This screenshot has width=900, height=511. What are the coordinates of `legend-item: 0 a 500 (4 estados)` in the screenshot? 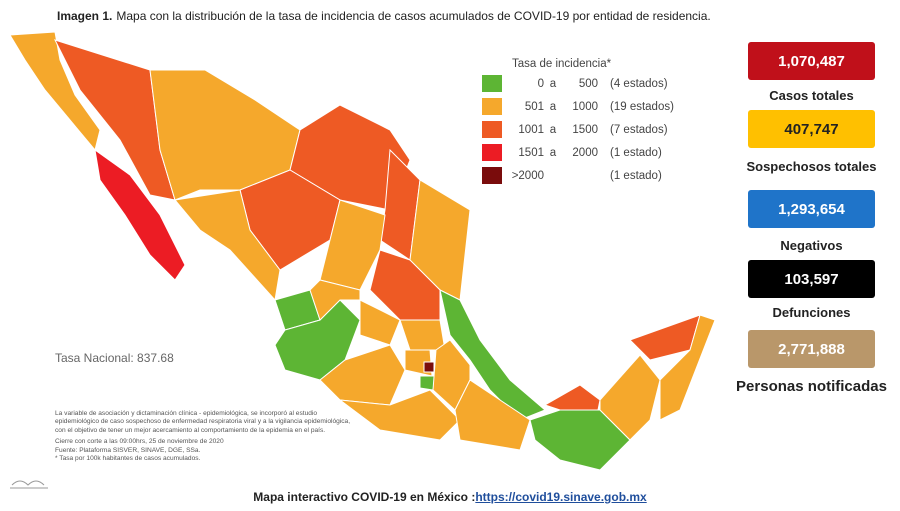 It's located at (578, 83).